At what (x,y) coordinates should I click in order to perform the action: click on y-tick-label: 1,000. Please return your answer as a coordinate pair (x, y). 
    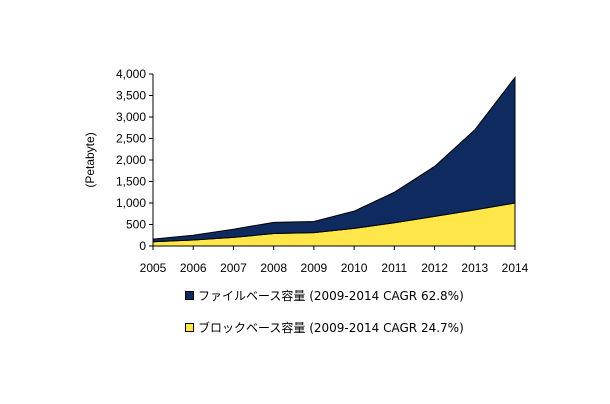
    Looking at the image, I should click on (131, 203).